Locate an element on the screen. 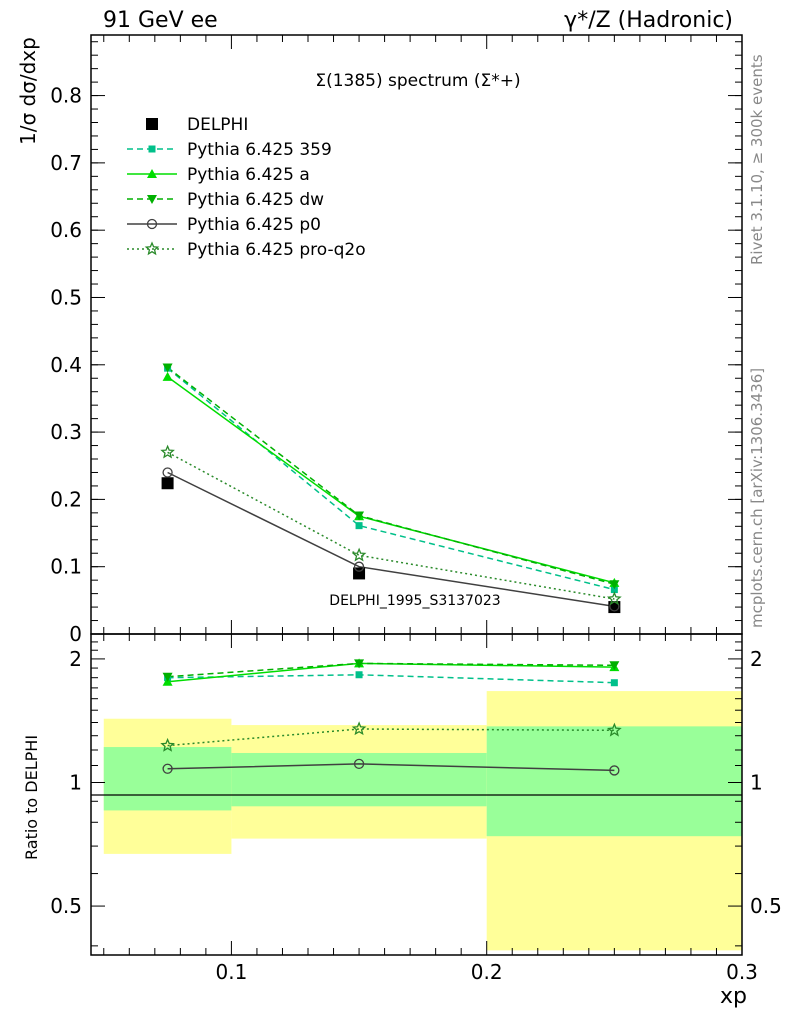 This screenshot has width=786, height=1024. ratio-y-tick-label-right: 1 is located at coordinates (756, 782).